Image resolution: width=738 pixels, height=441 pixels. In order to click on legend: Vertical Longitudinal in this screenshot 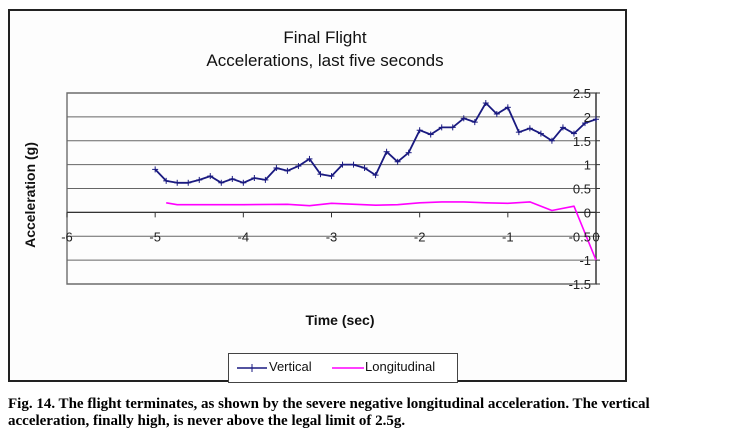, I will do `click(343, 368)`.